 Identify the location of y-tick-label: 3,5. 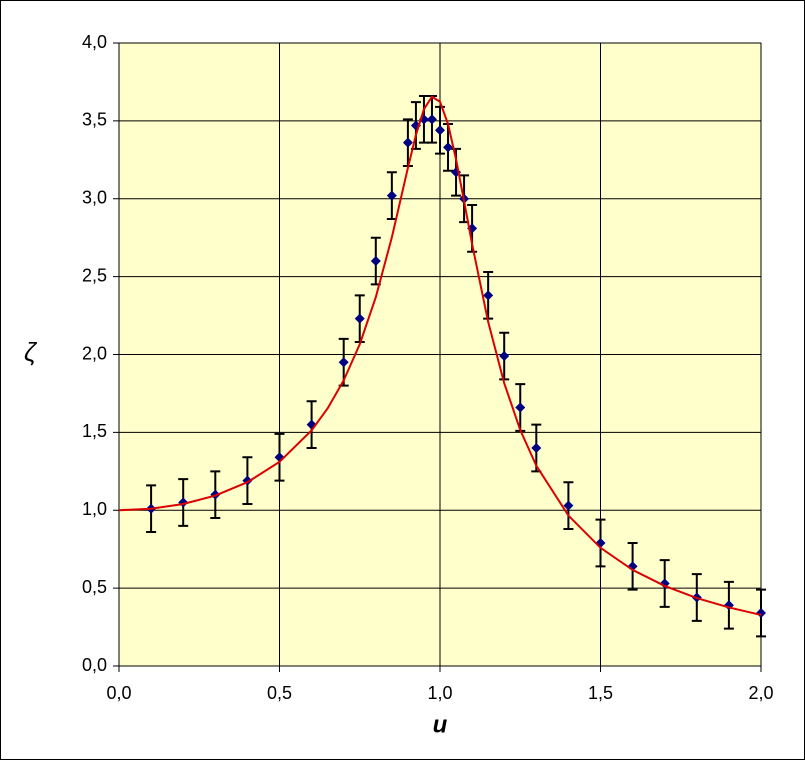
(94, 120).